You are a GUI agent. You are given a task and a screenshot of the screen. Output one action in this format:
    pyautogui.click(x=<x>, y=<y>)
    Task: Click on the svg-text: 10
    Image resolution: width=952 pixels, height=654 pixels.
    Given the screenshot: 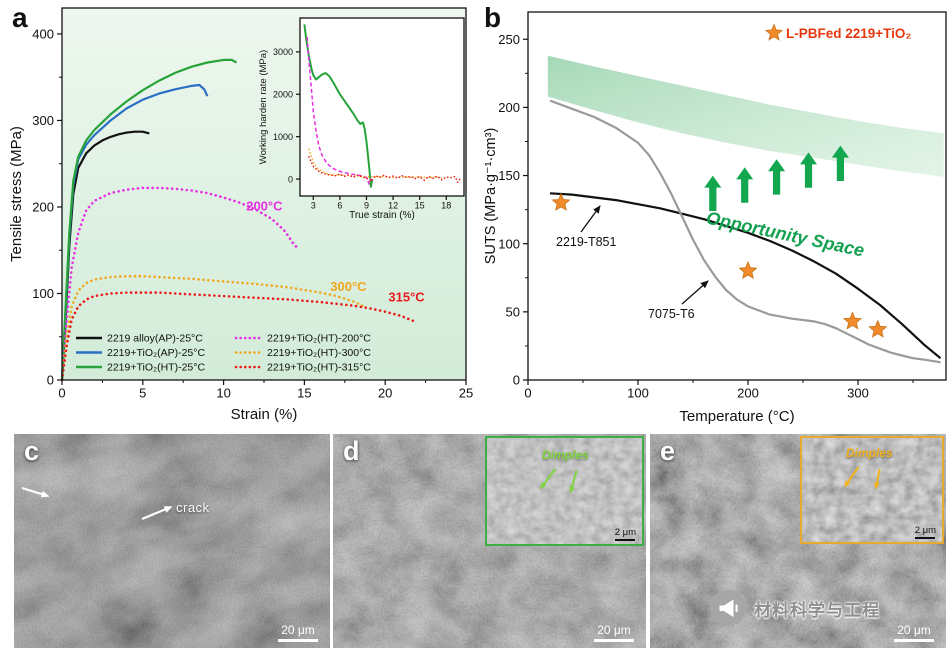 What is the action you would take?
    pyautogui.click(x=223, y=392)
    